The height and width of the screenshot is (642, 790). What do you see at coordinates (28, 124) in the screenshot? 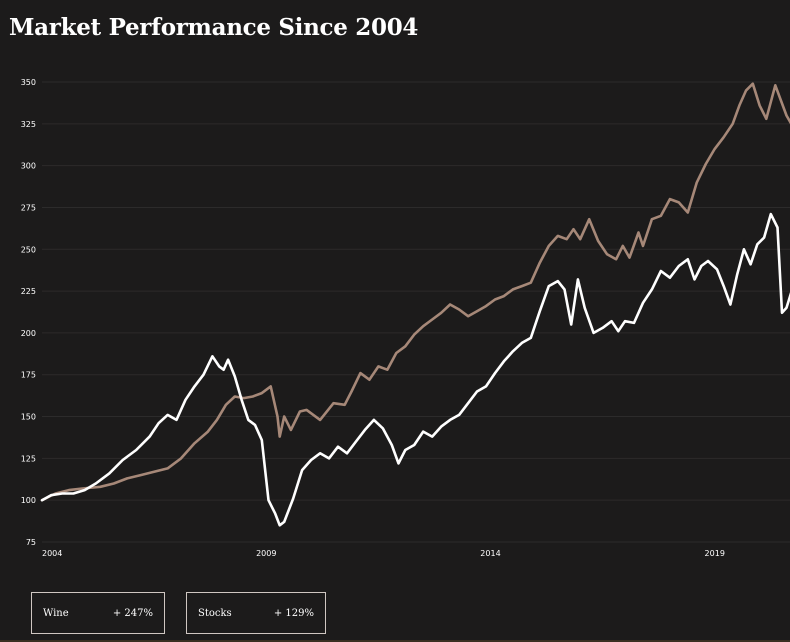
I see `y-tick-label: 325` at bounding box center [28, 124].